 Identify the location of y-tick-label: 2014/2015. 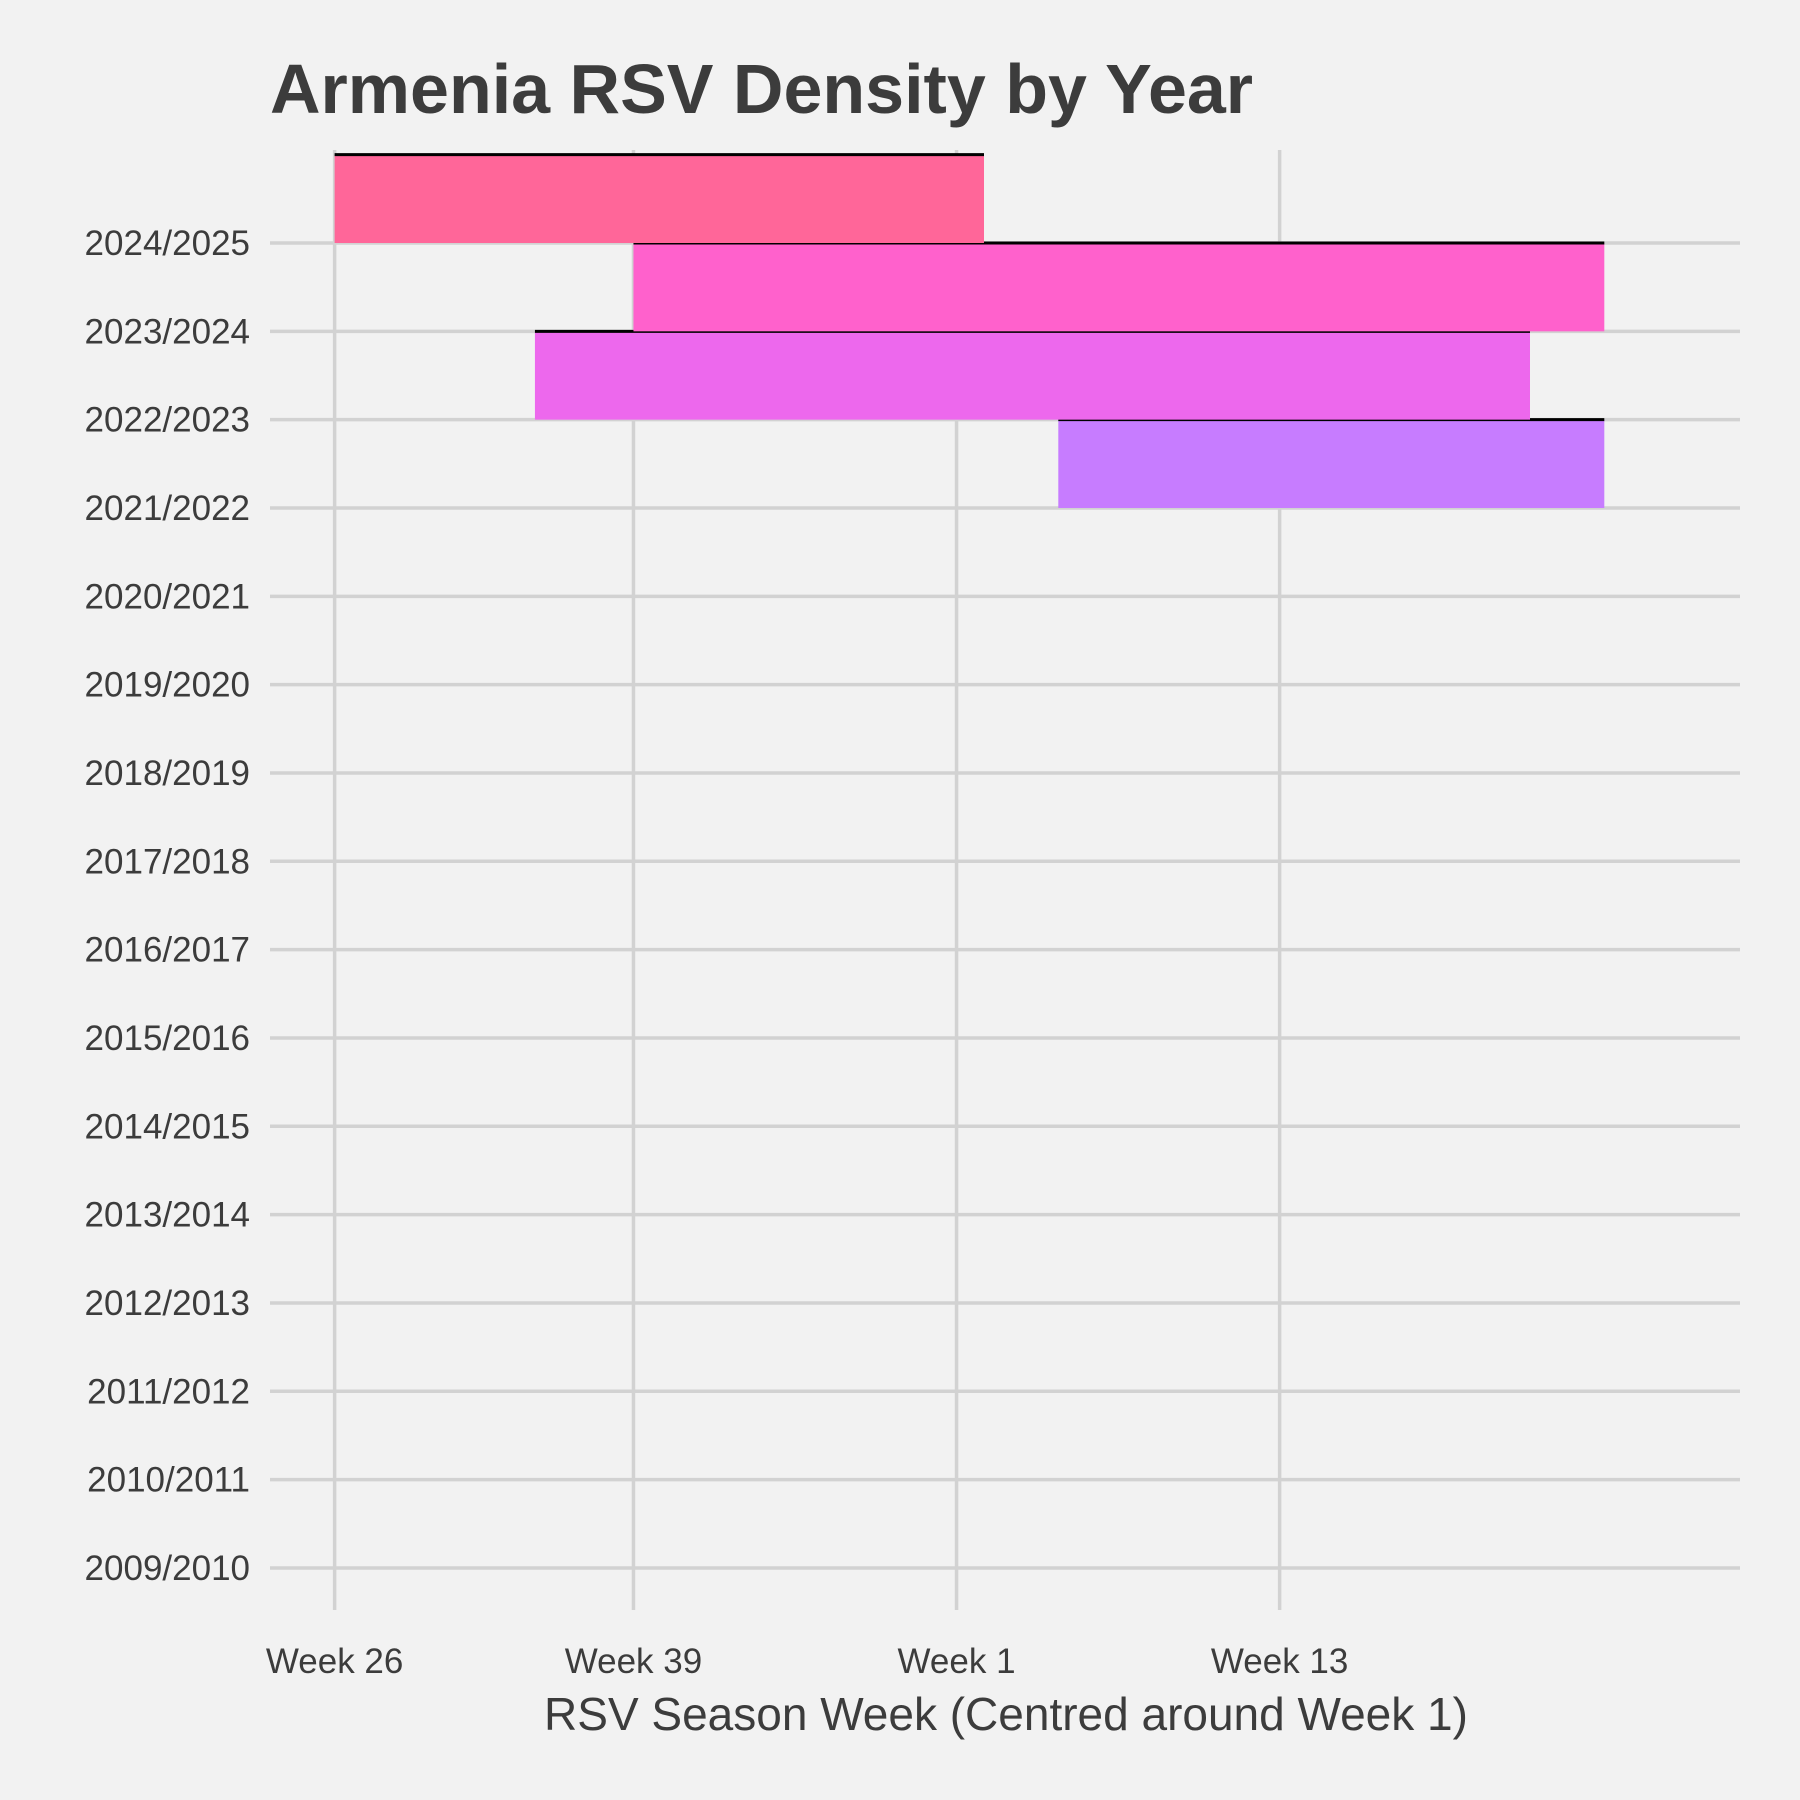
(167, 1126).